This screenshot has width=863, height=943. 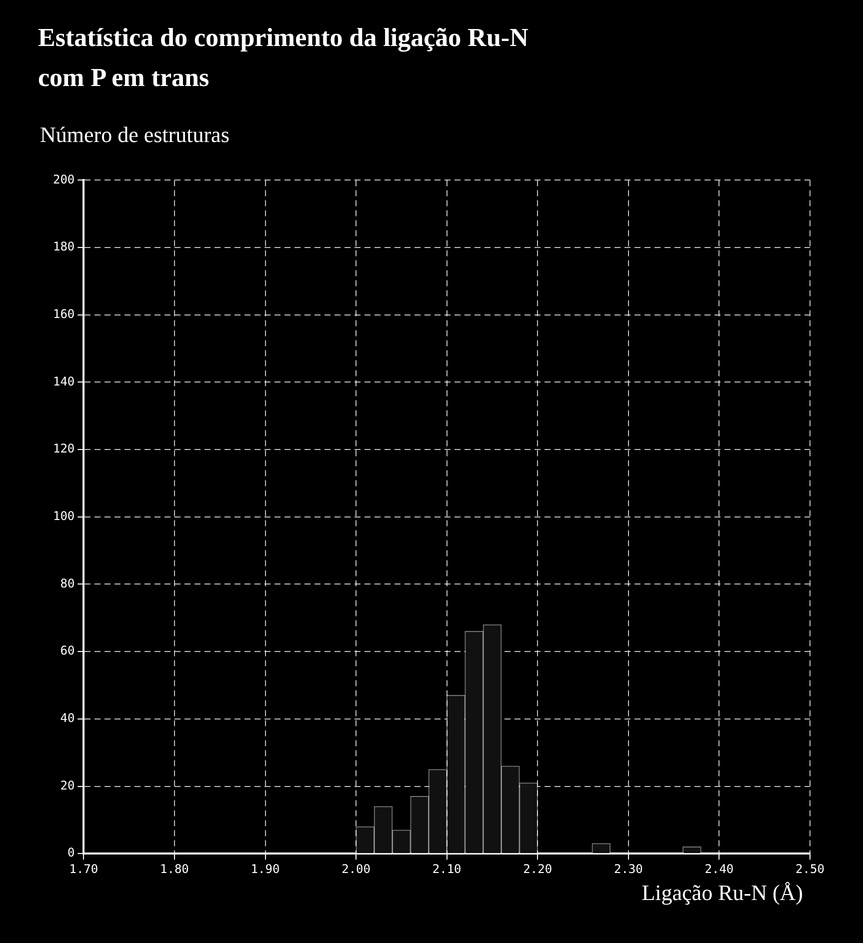 I want to click on y-tick-label: 100, so click(x=63, y=516).